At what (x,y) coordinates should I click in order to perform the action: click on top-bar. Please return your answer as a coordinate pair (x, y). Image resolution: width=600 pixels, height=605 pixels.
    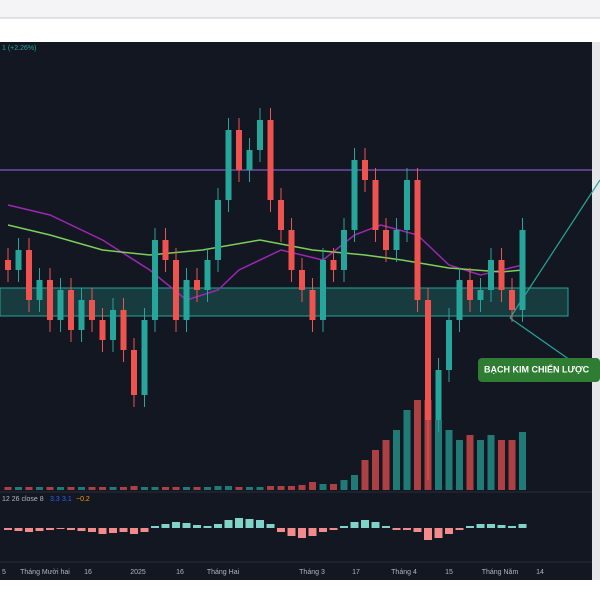
    Looking at the image, I should click on (300, 9).